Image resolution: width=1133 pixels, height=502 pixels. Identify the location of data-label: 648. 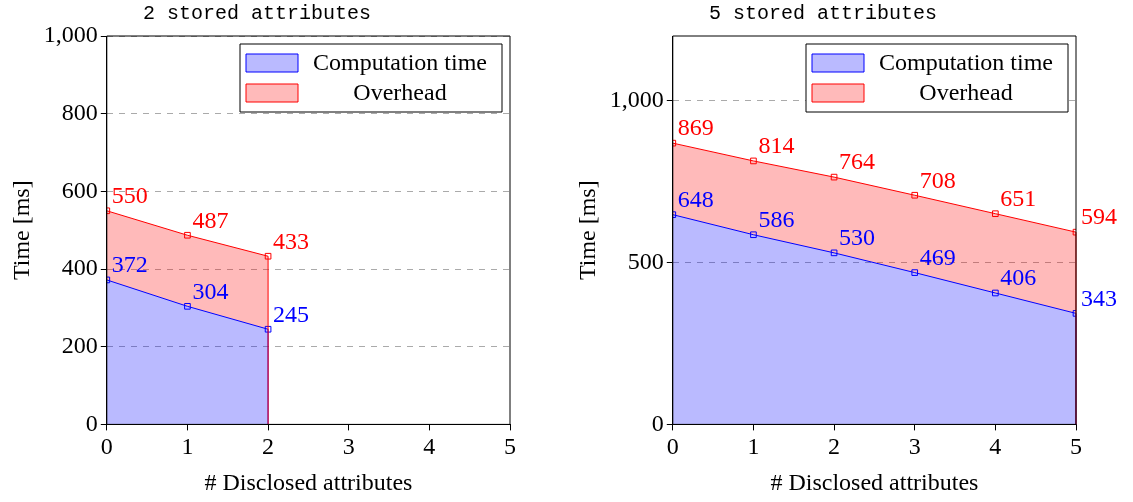
(695, 198).